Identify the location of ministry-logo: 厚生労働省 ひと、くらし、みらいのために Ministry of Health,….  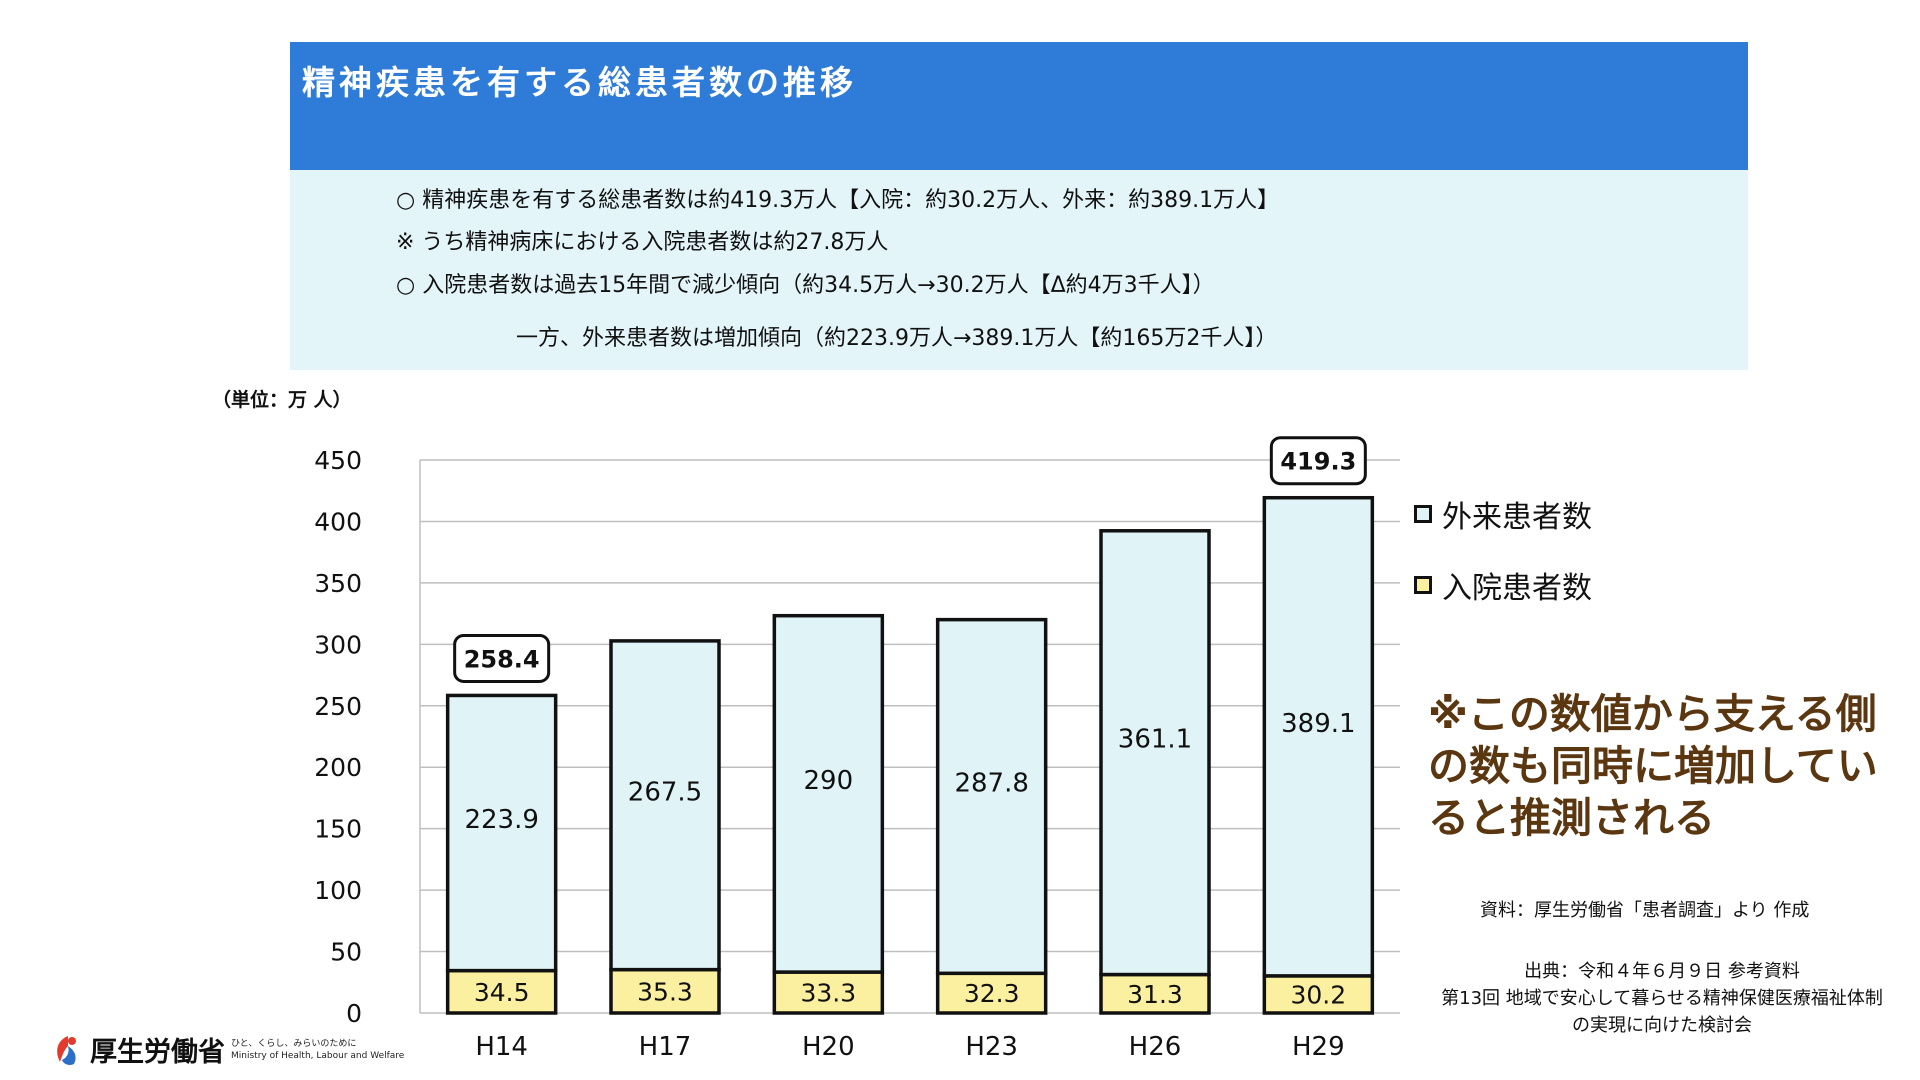
(227, 1049).